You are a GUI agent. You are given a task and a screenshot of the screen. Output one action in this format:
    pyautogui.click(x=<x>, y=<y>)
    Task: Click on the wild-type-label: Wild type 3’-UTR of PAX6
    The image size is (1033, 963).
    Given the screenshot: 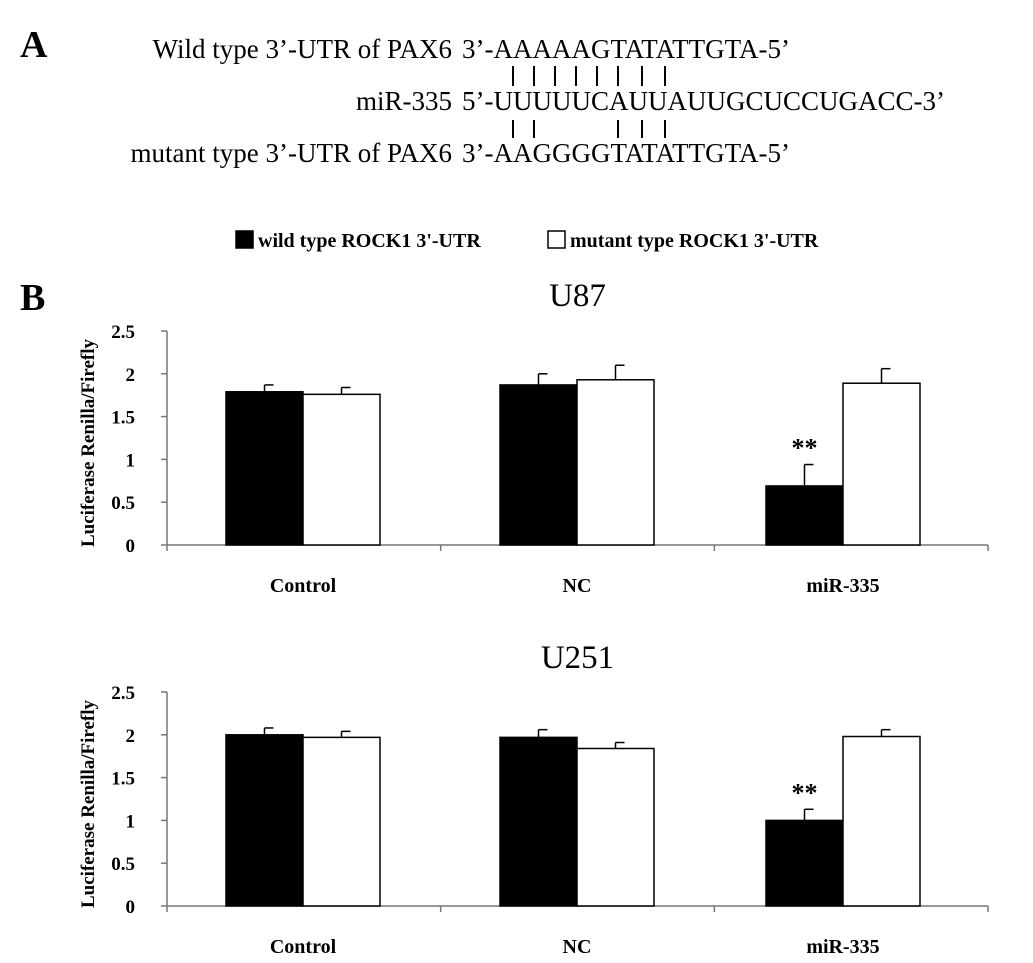 What is the action you would take?
    pyautogui.click(x=302, y=49)
    